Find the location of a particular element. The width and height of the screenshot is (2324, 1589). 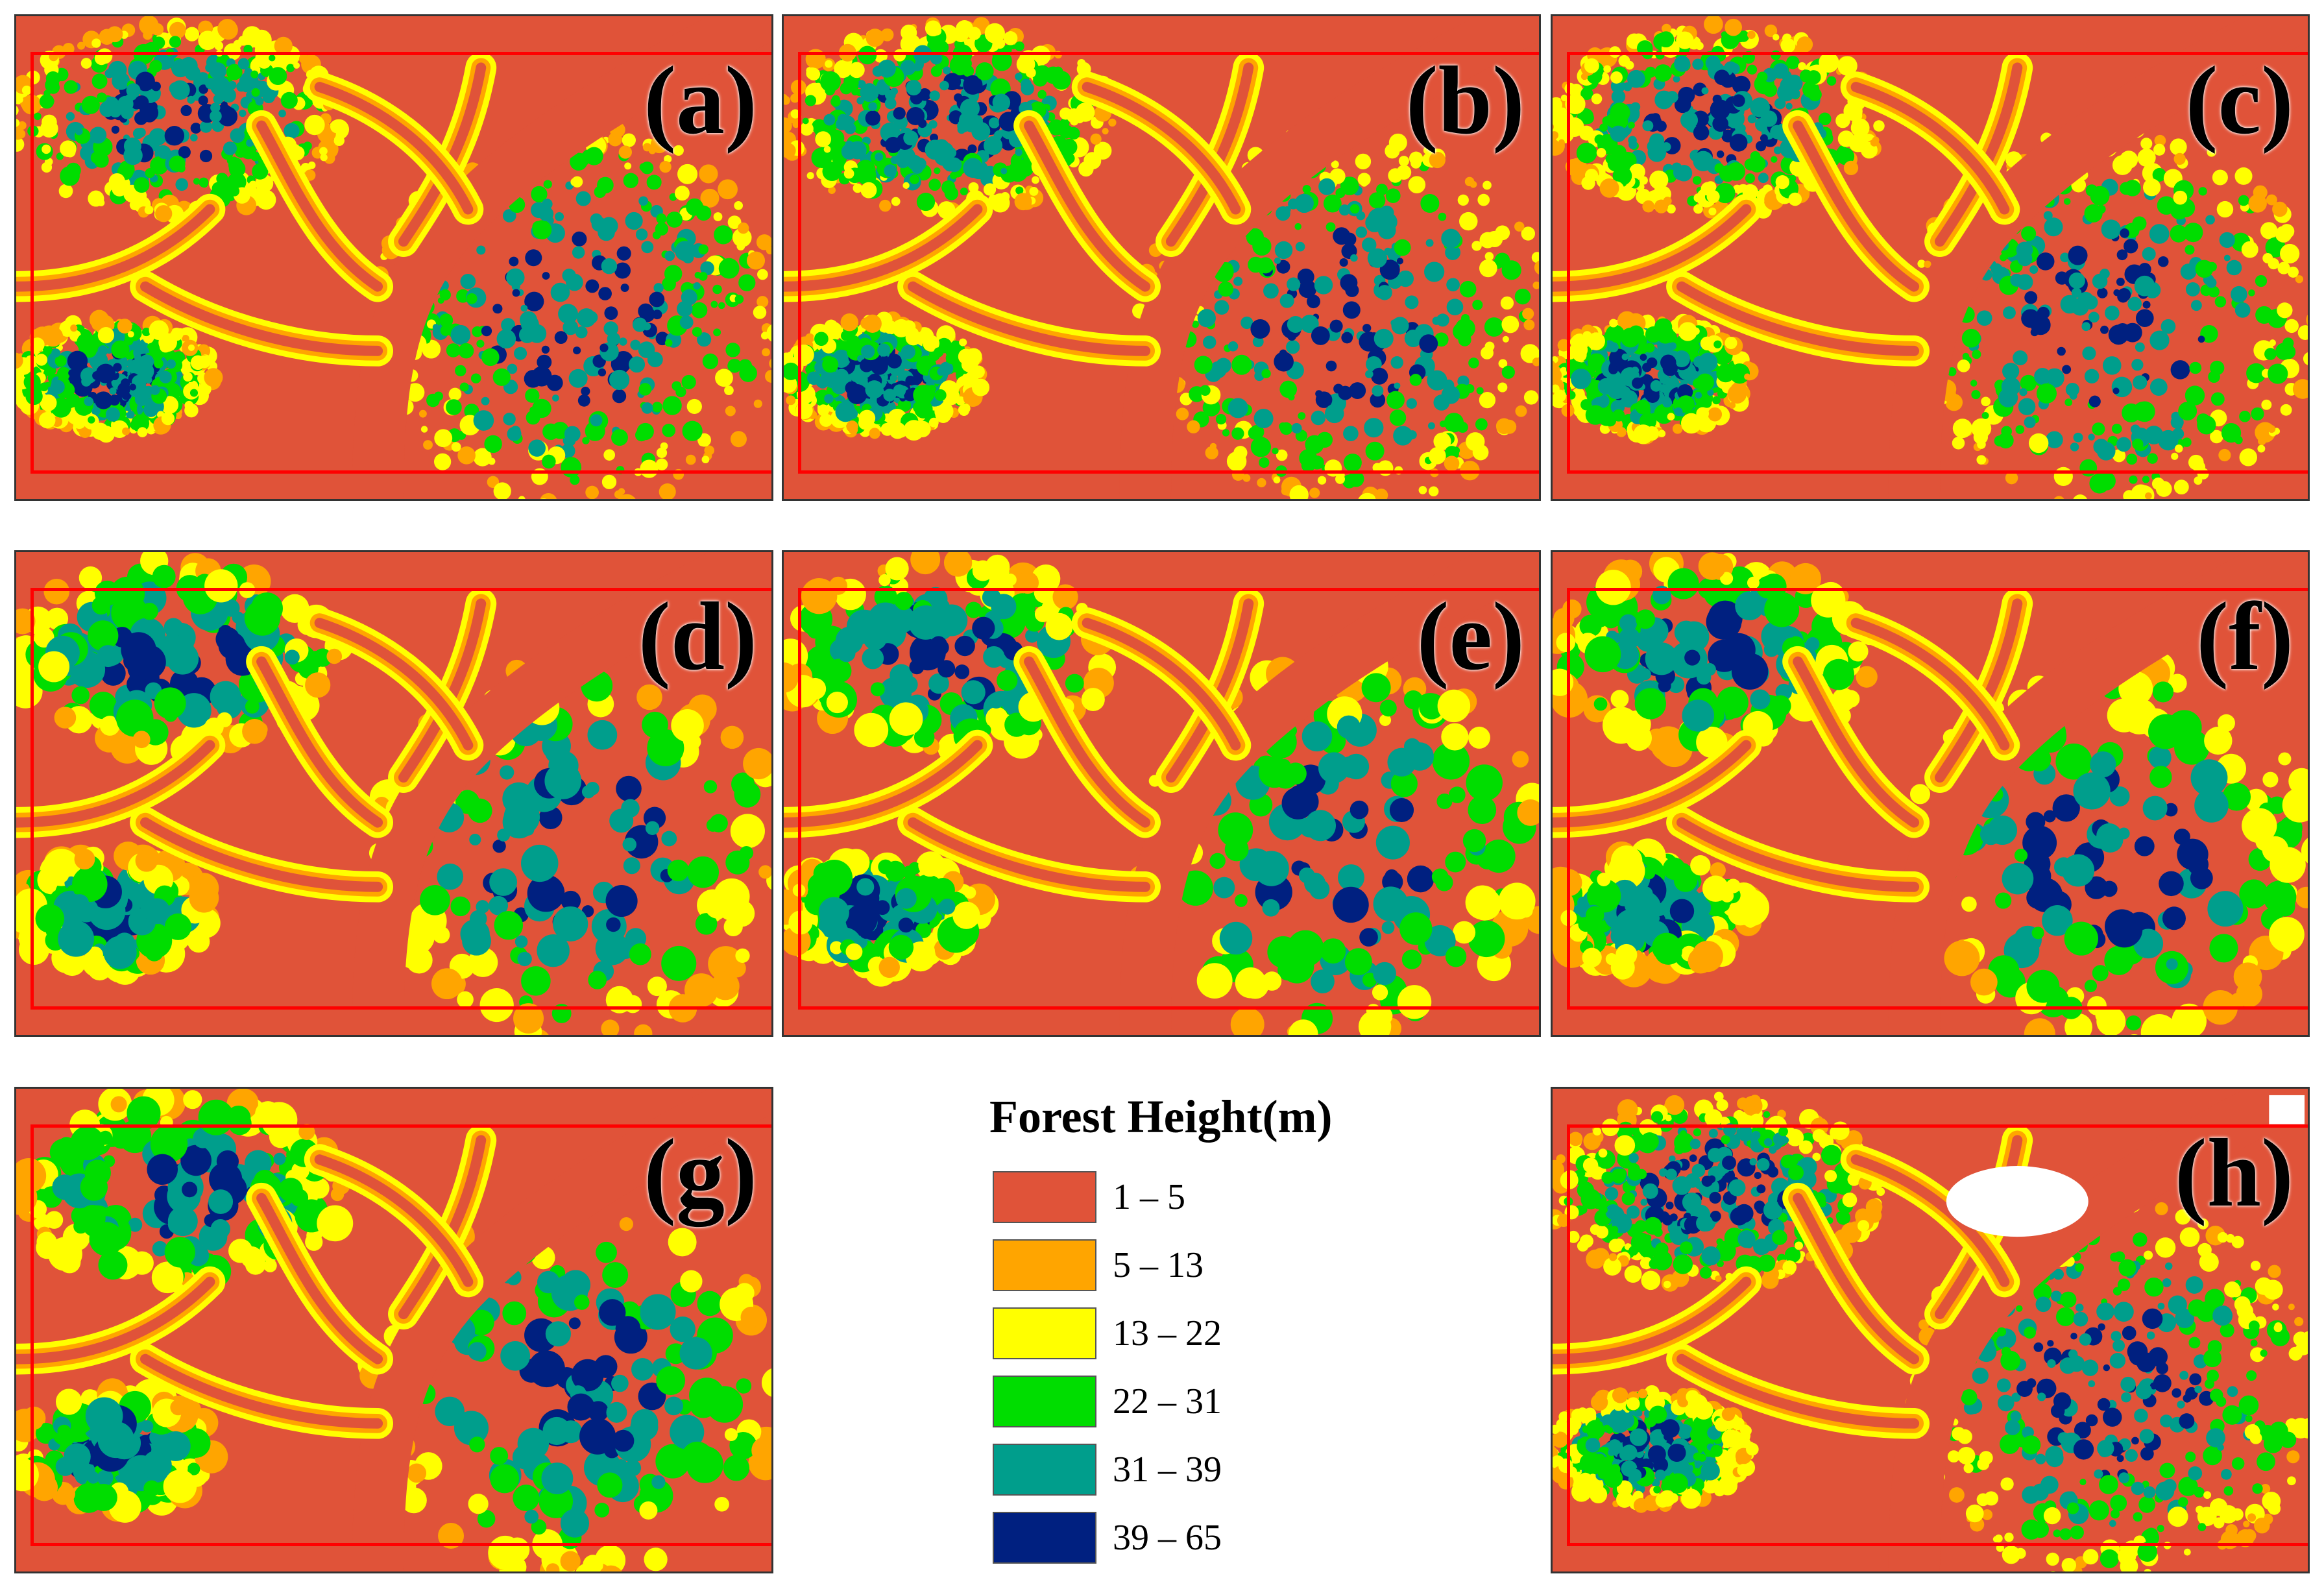

map-panel-d: (d) is located at coordinates (393, 794).